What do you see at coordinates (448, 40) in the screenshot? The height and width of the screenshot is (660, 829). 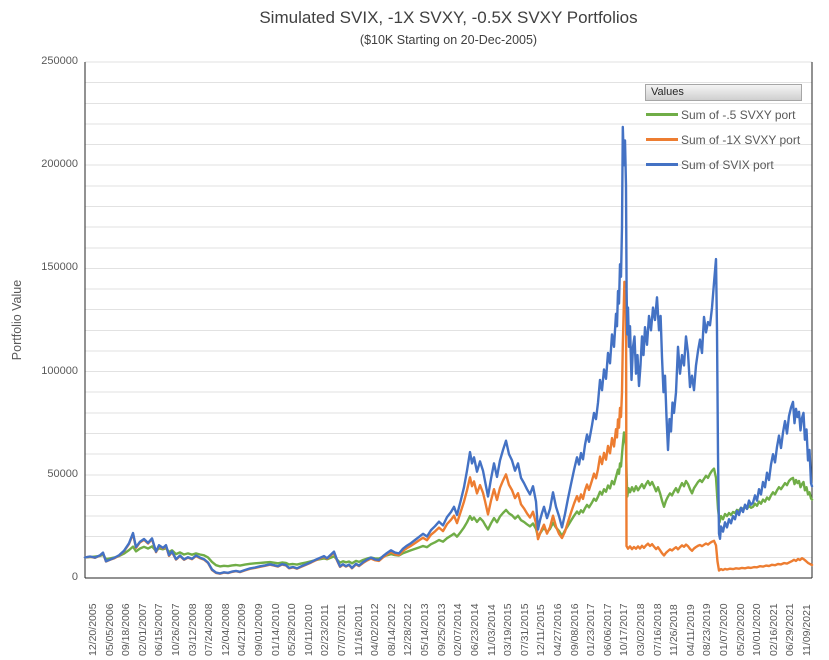 I see `chart-subtitle: ($10K Starting on 20-Dec-2005)` at bounding box center [448, 40].